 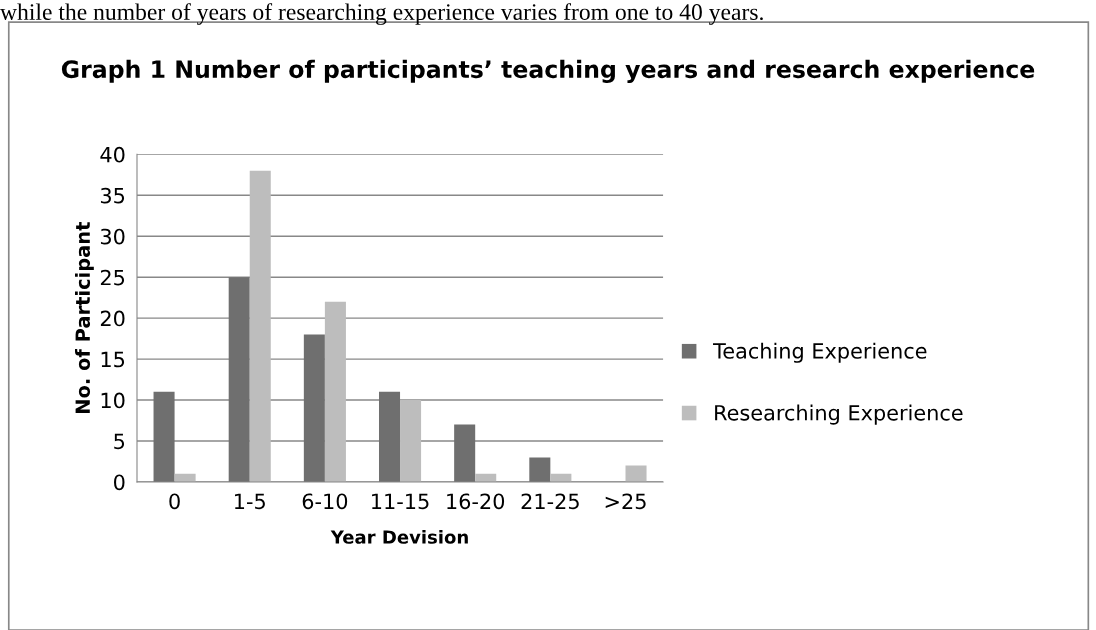 What do you see at coordinates (174, 501) in the screenshot?
I see `x-tick-label: 0` at bounding box center [174, 501].